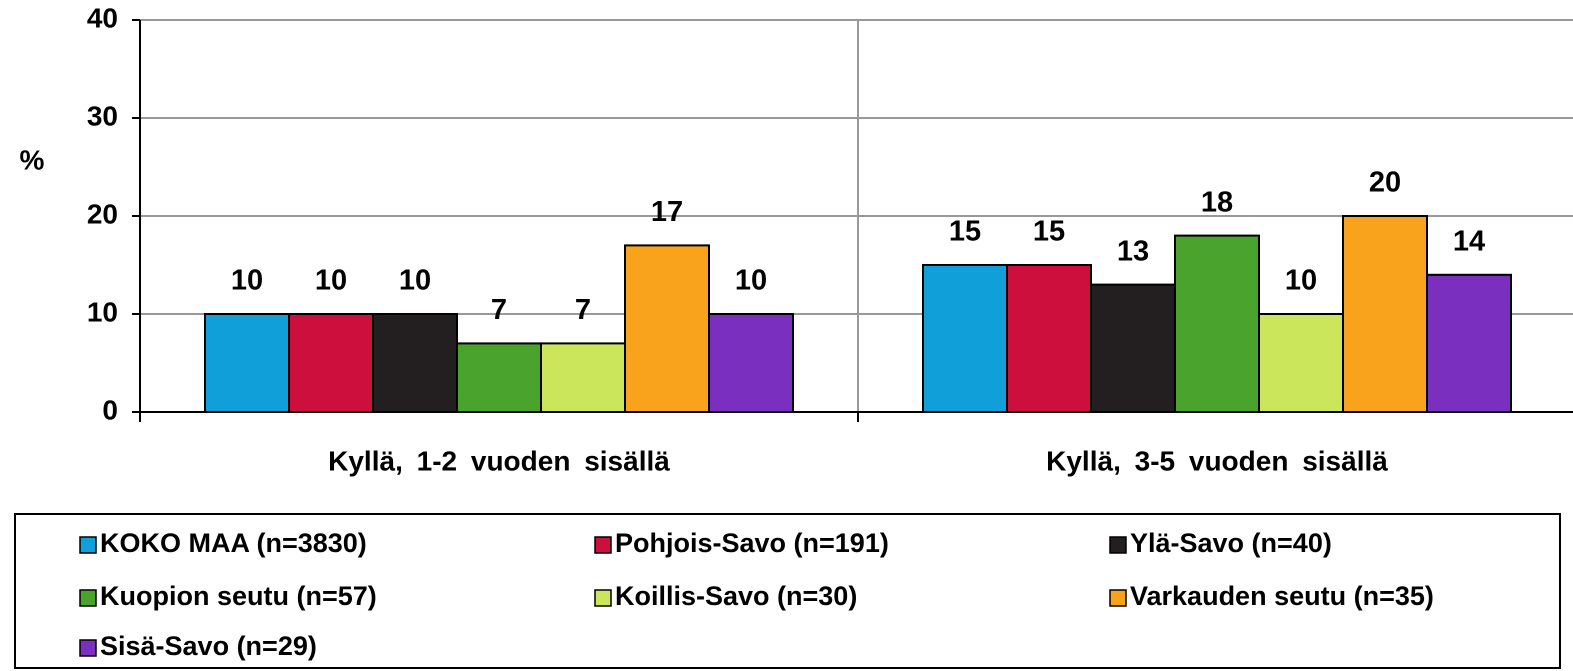  I want to click on legend-label: Ylä-Savo (n=40), so click(1231, 543).